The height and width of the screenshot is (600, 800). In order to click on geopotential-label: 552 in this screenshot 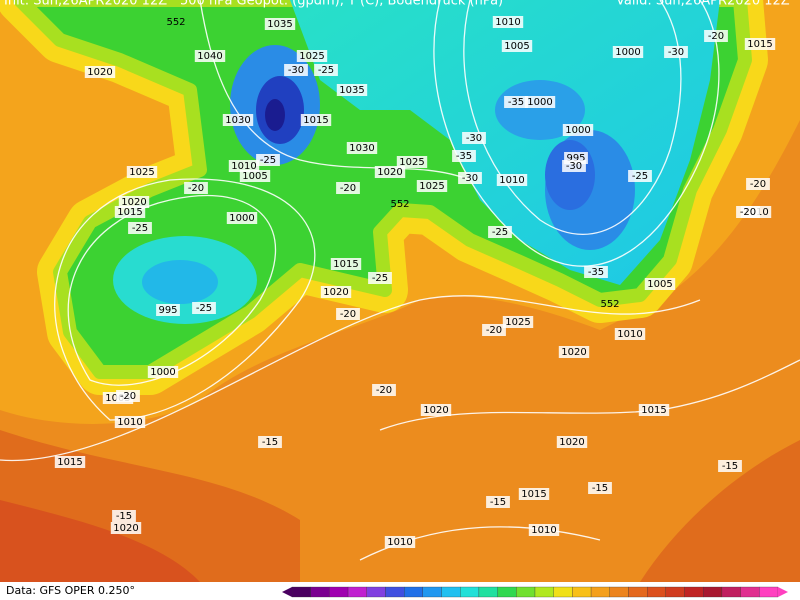, I will do `click(175, 22)`.